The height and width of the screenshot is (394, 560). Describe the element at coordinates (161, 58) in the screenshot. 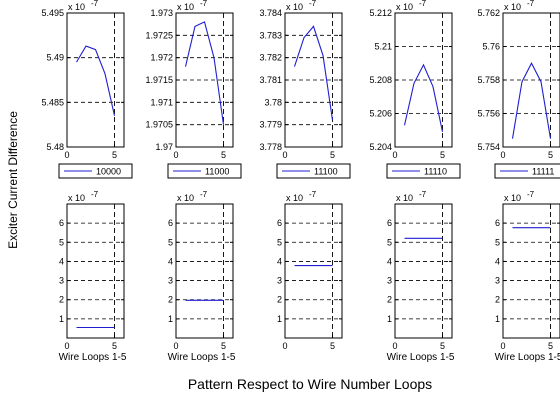

I see `ytick-label: 1.972` at that location.